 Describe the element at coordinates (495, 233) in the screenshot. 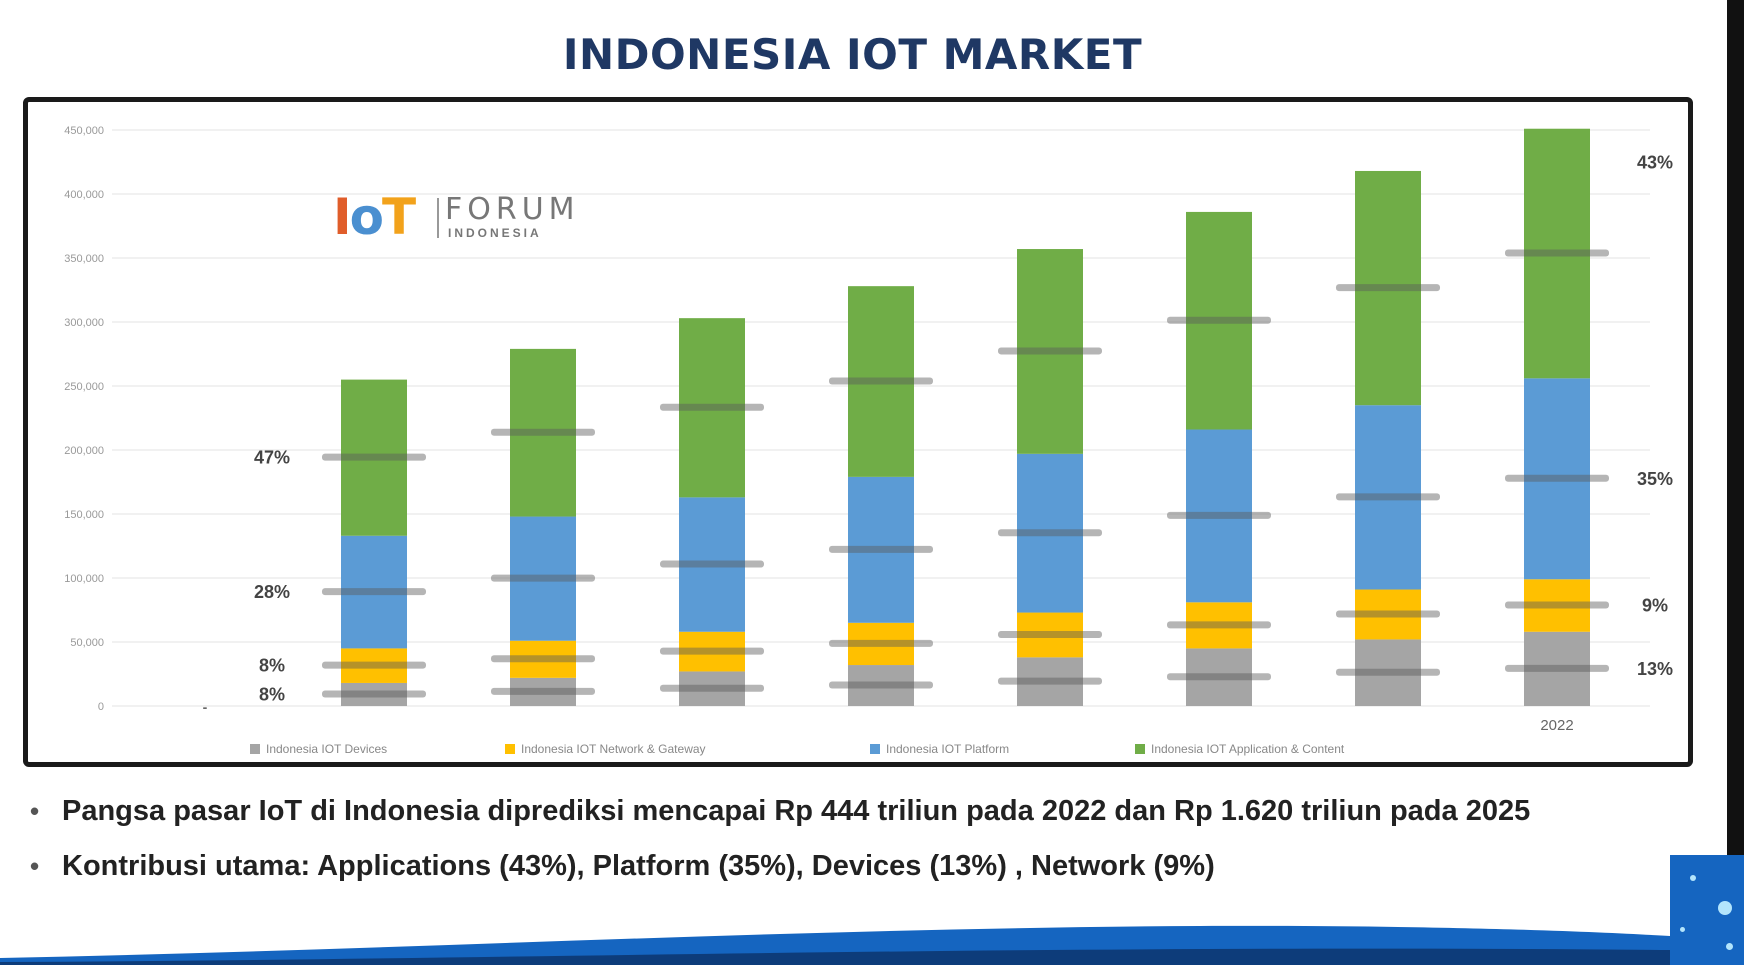

I see `logo-indonesia-text: INDONESIA` at that location.